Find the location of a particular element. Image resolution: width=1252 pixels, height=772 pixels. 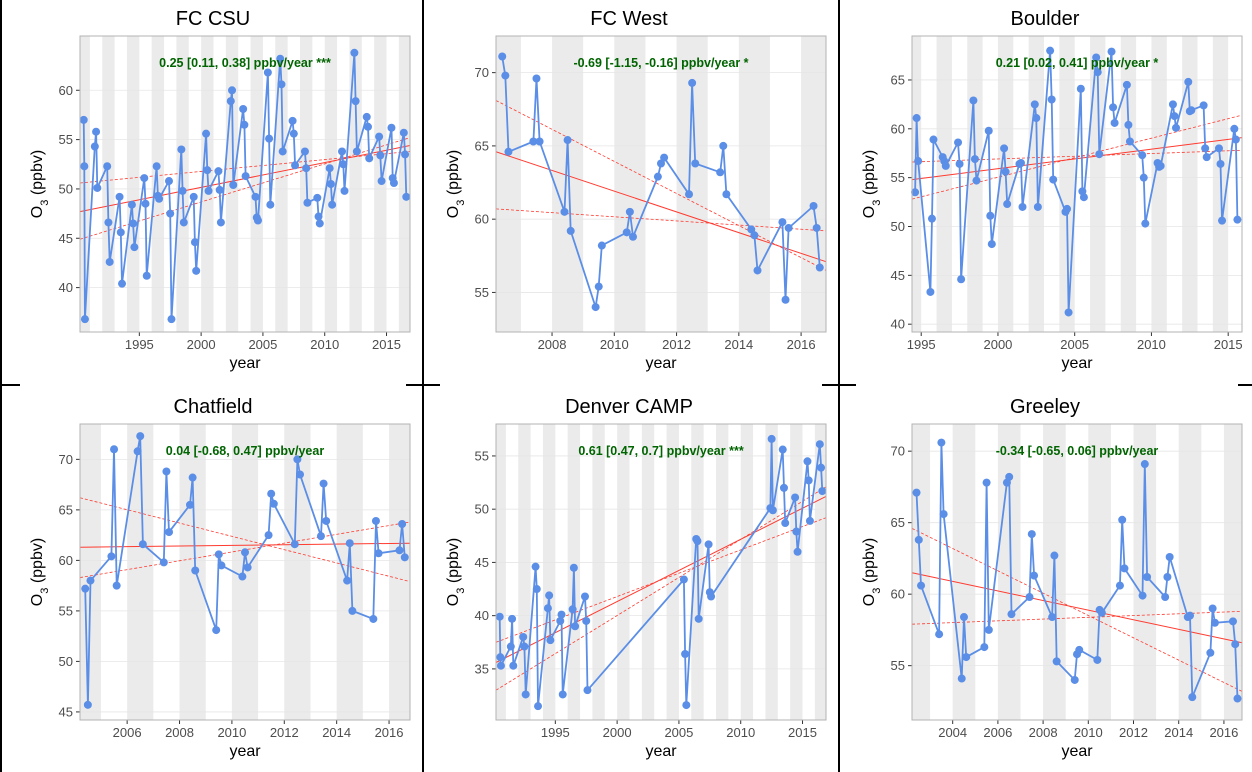

panel-title: Denver CAMP is located at coordinates (629, 407).